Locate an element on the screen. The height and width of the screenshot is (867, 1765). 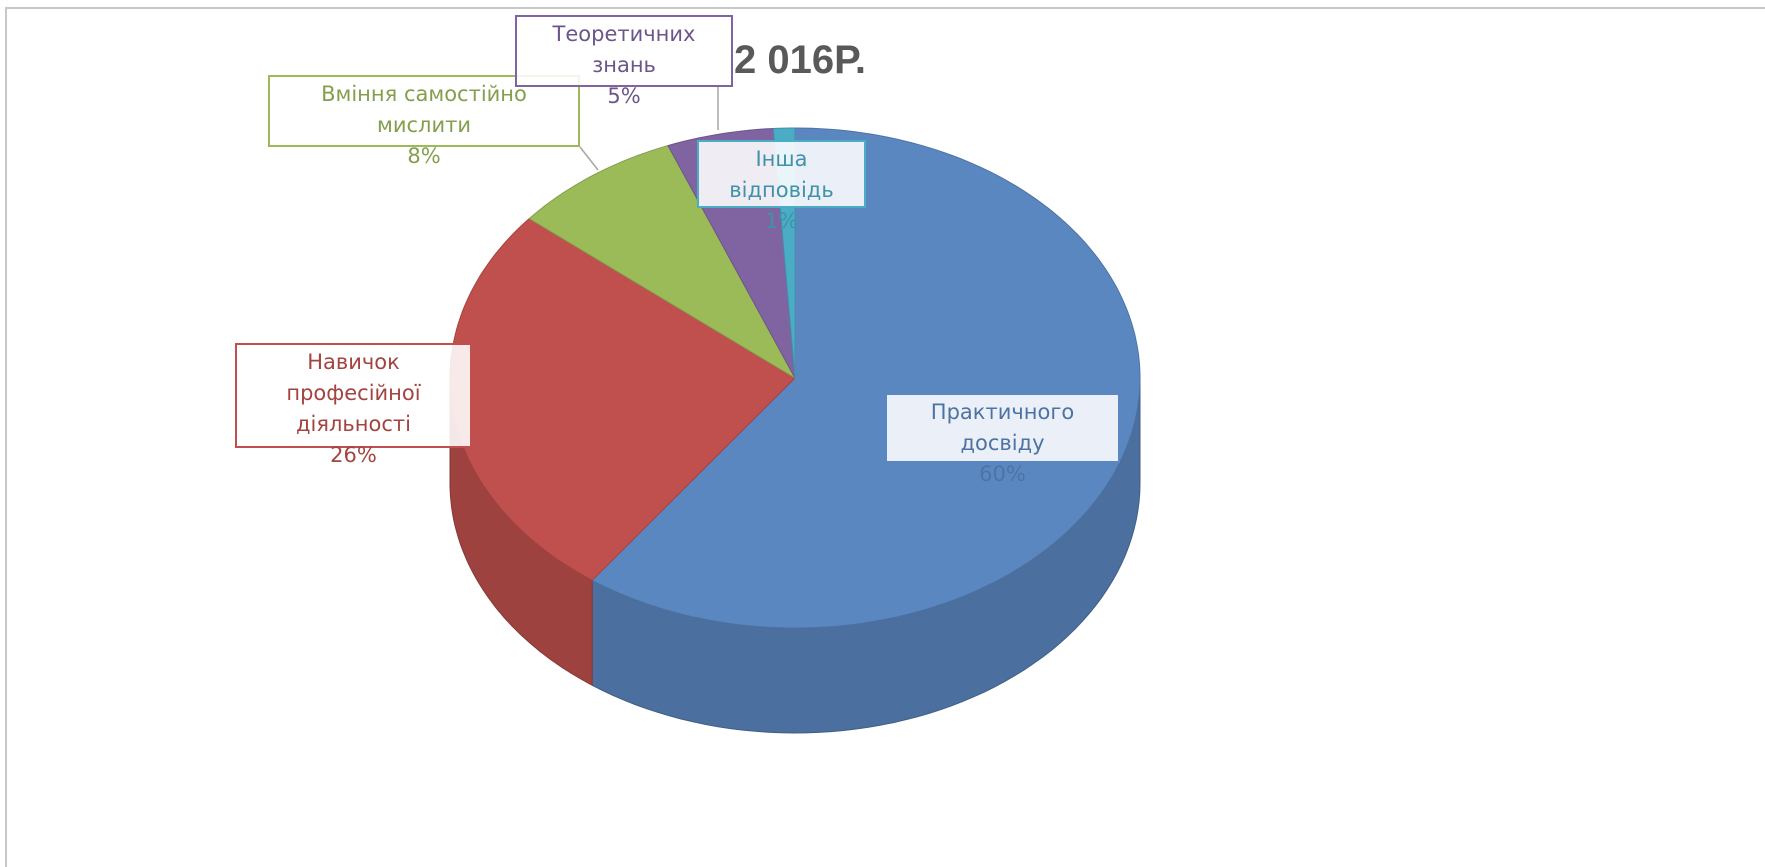
data-label: Теоретичних знань 5% is located at coordinates (624, 61).